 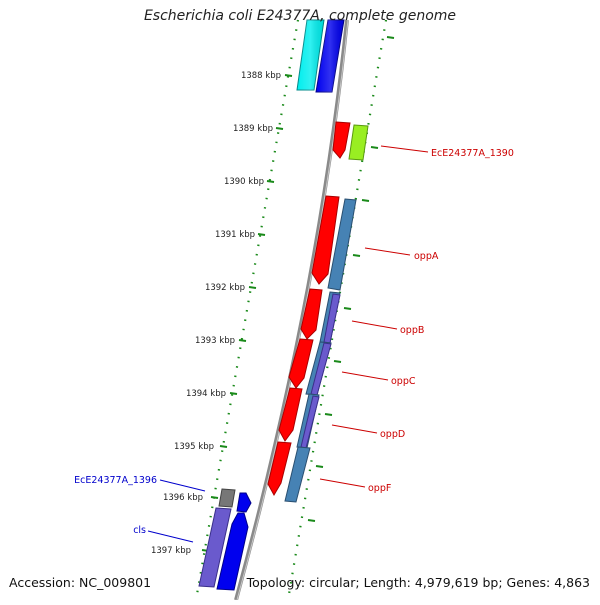 I want to click on gene-cls, so click(x=232, y=551).